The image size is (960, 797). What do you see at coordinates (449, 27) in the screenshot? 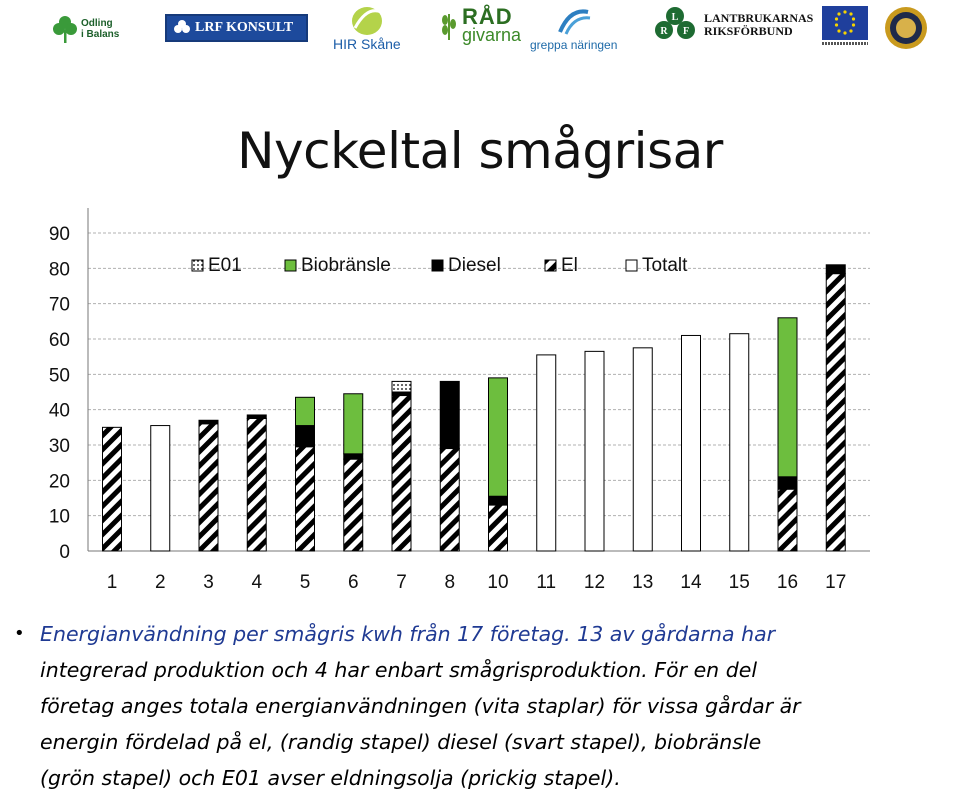
I see `wheat-icon` at bounding box center [449, 27].